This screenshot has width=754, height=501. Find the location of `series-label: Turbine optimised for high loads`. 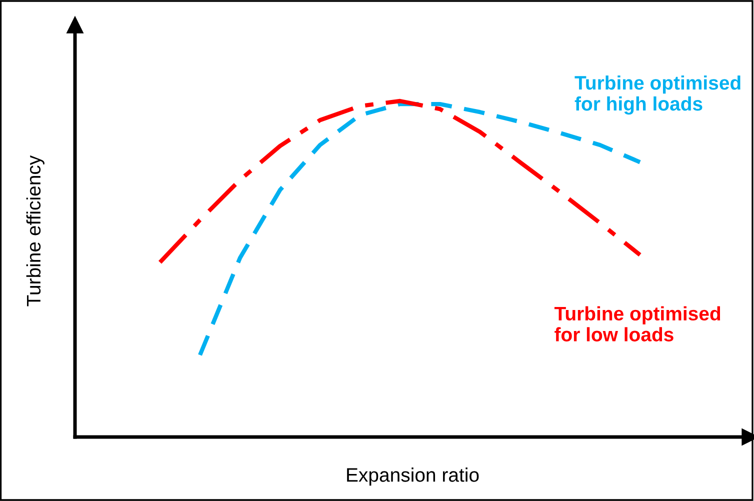

series-label: Turbine optimised for high loads is located at coordinates (657, 95).